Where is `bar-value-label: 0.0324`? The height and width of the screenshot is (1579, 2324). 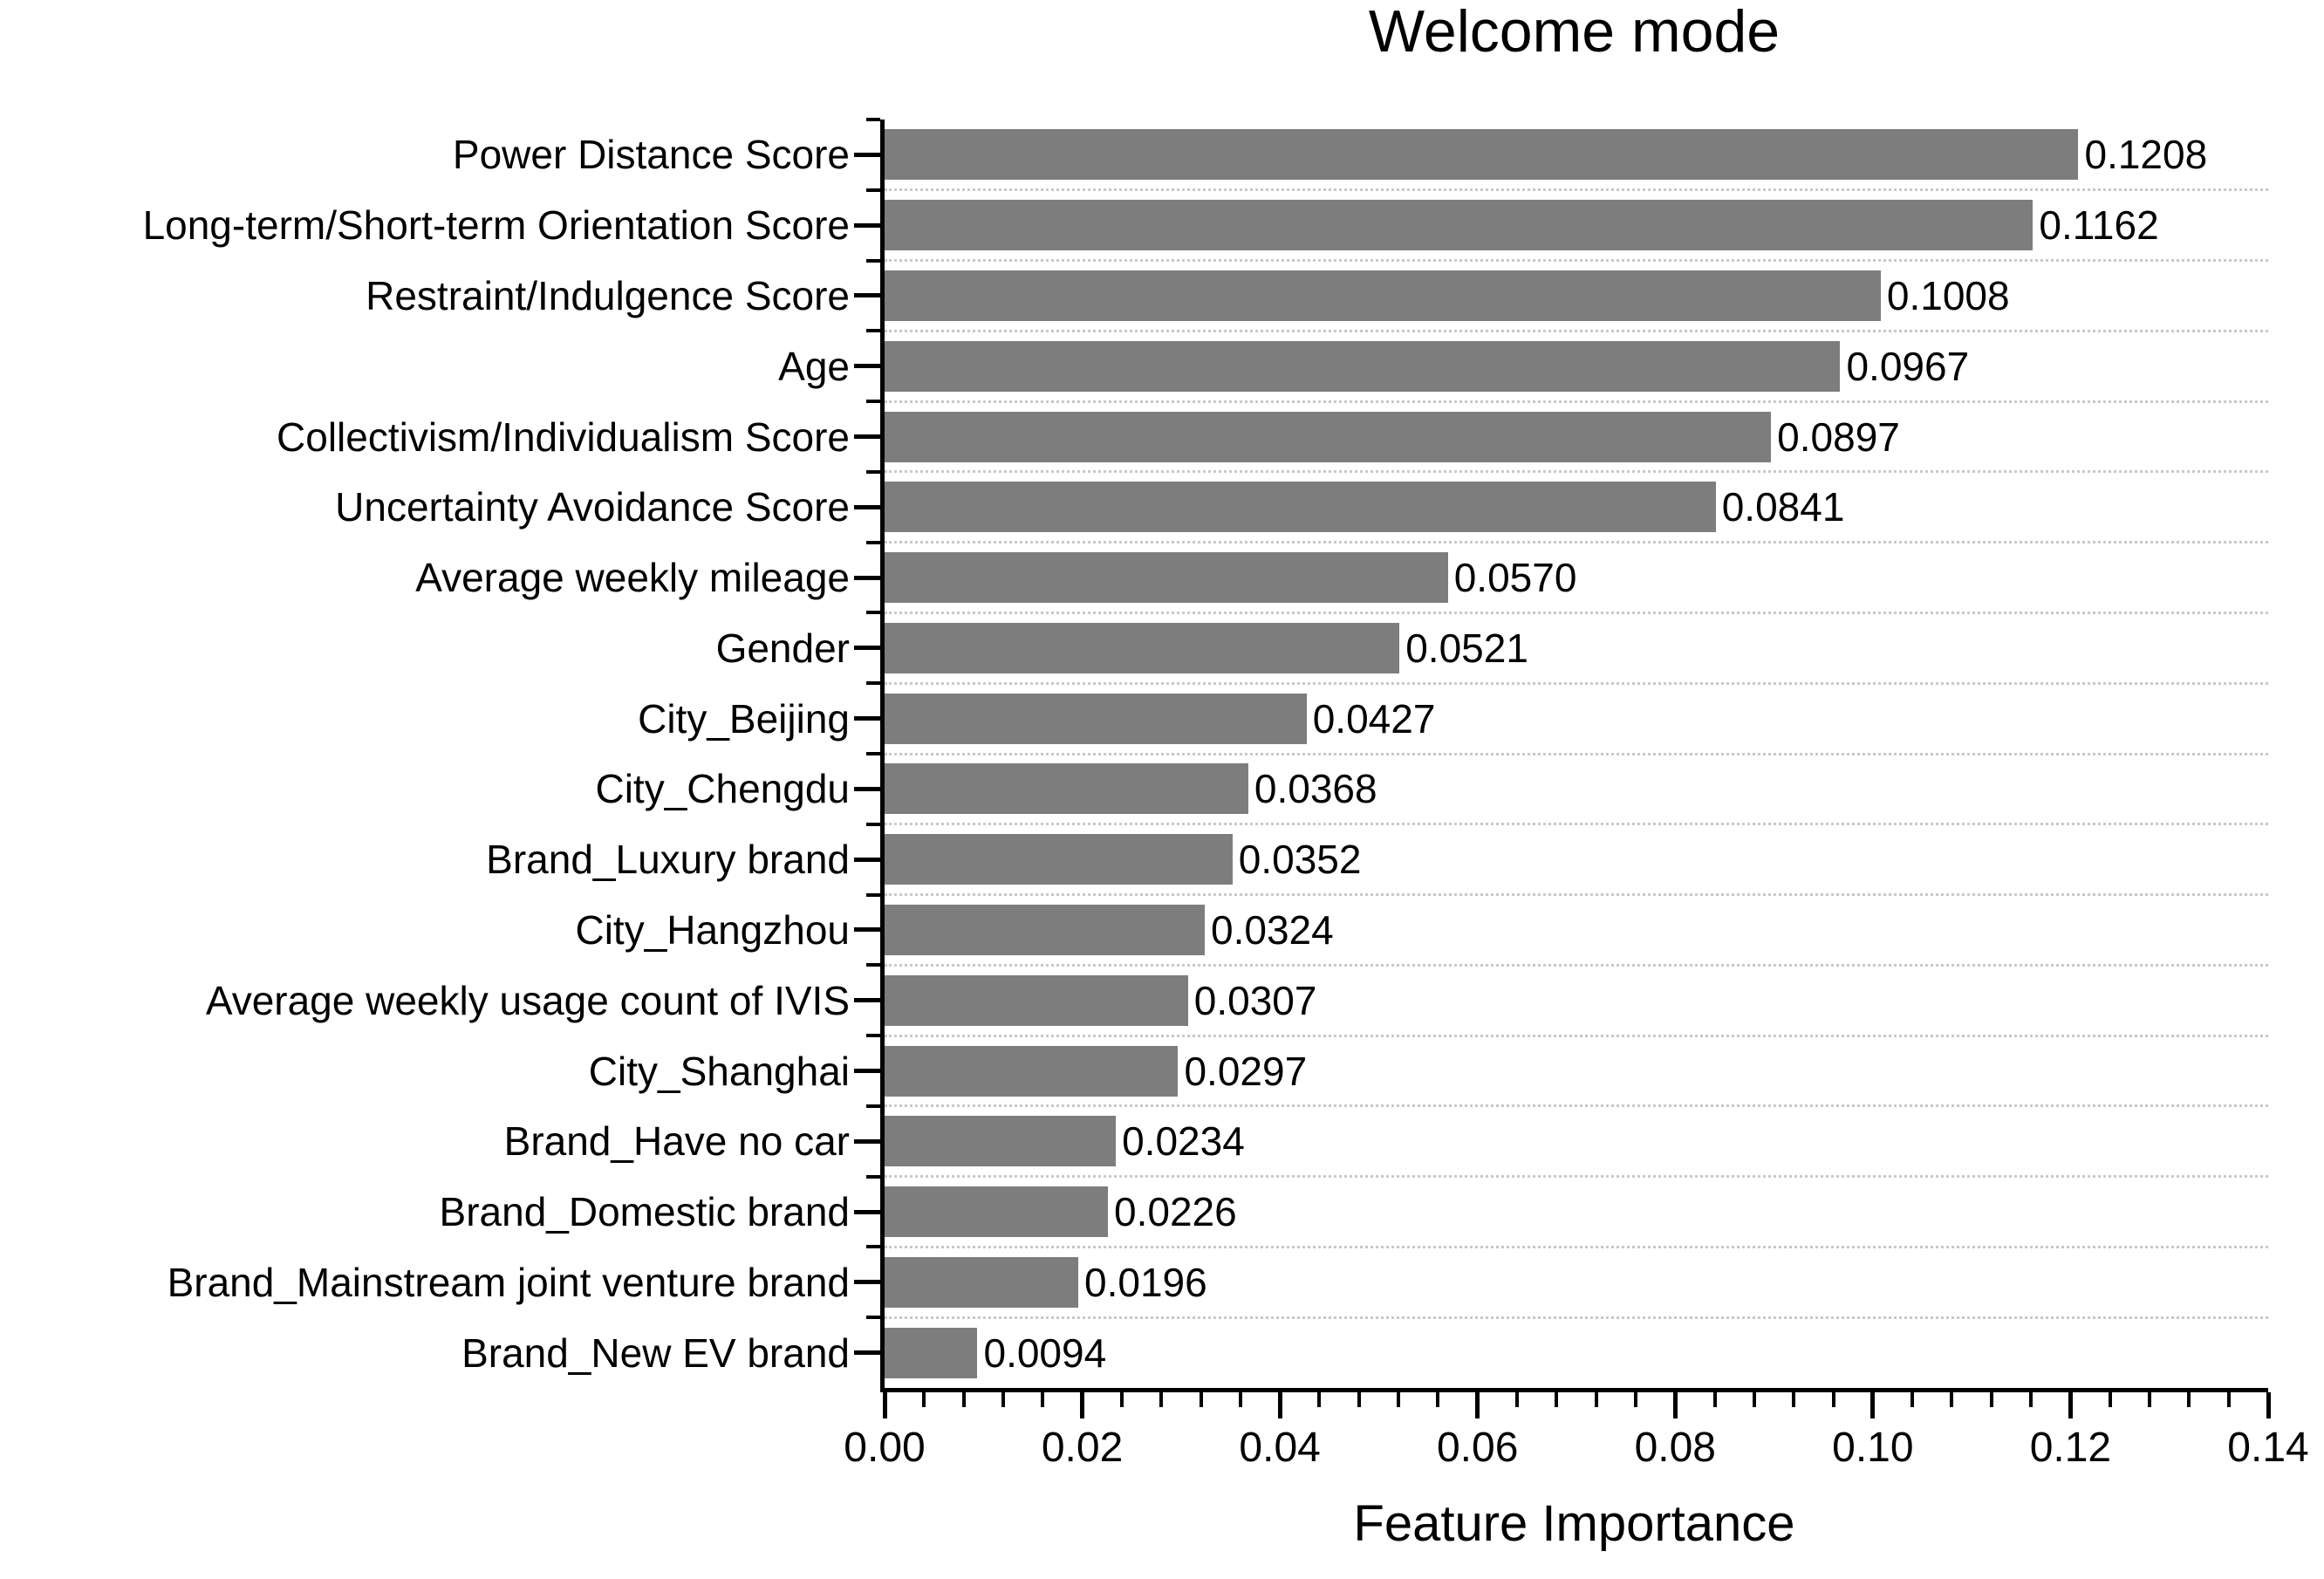 bar-value-label: 0.0324 is located at coordinates (1272, 929).